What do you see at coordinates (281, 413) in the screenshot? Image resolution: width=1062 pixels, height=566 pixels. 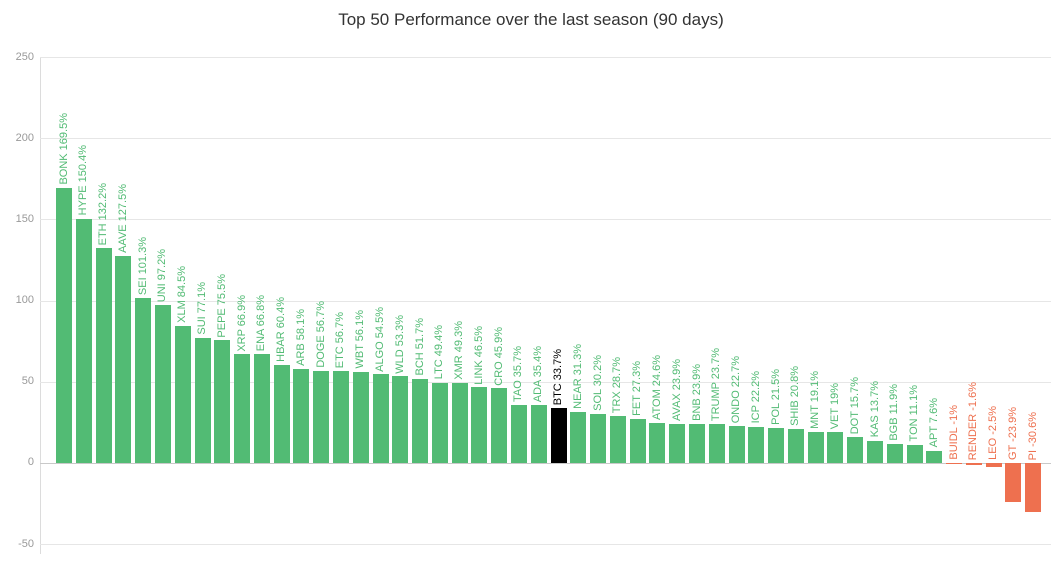 I see `bar-HBAR` at bounding box center [281, 413].